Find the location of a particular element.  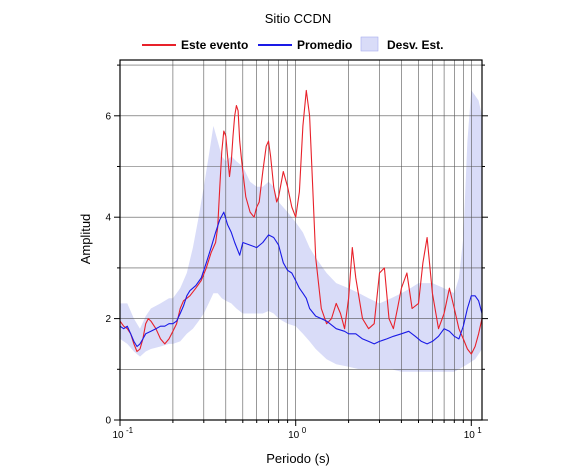

x-tick-label: 10 0 is located at coordinates (297, 433).